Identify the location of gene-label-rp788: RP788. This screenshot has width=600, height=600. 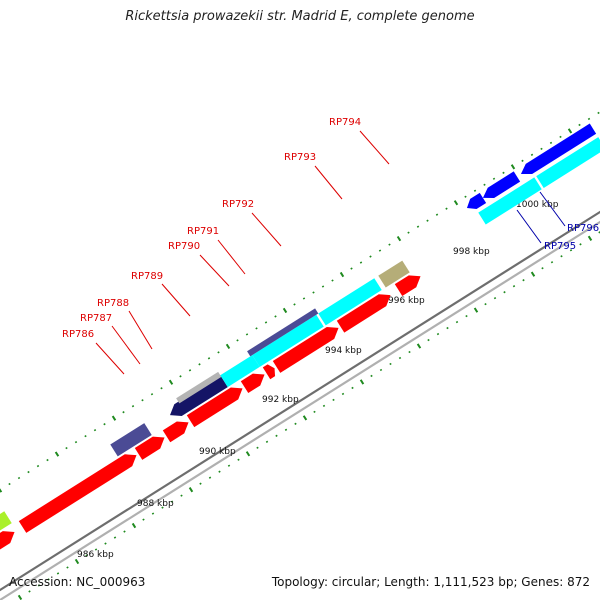
(113, 303).